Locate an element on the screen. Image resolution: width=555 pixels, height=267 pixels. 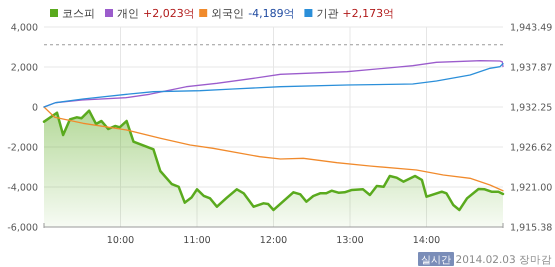
y-tick-label: -2,000 is located at coordinates (22, 148).